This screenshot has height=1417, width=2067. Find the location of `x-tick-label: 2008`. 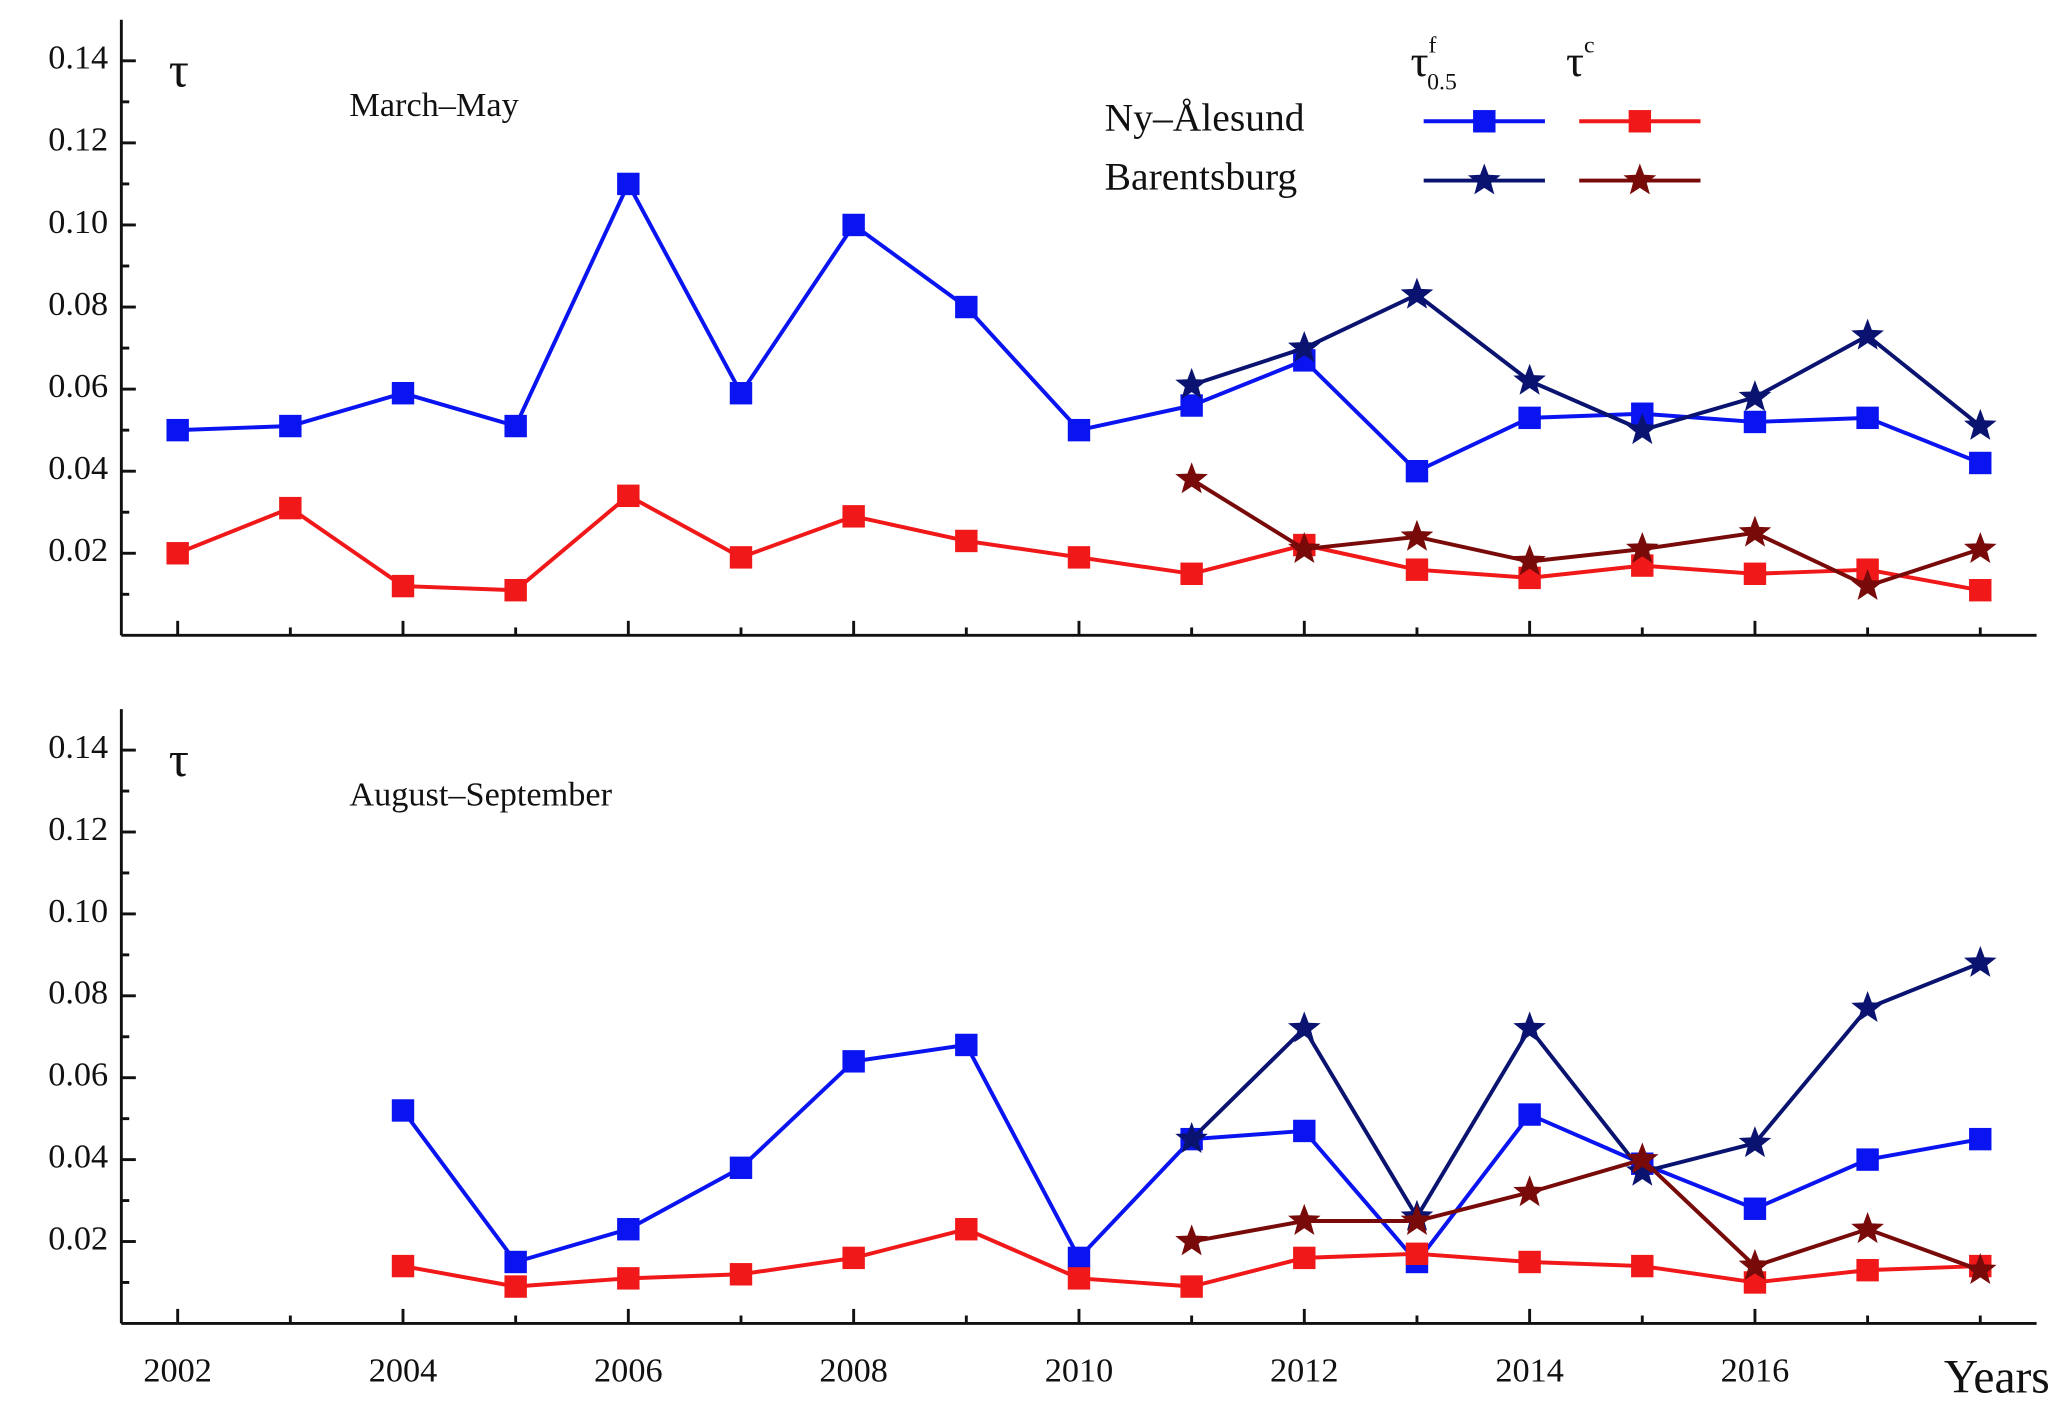

x-tick-label: 2008 is located at coordinates (853, 1370).